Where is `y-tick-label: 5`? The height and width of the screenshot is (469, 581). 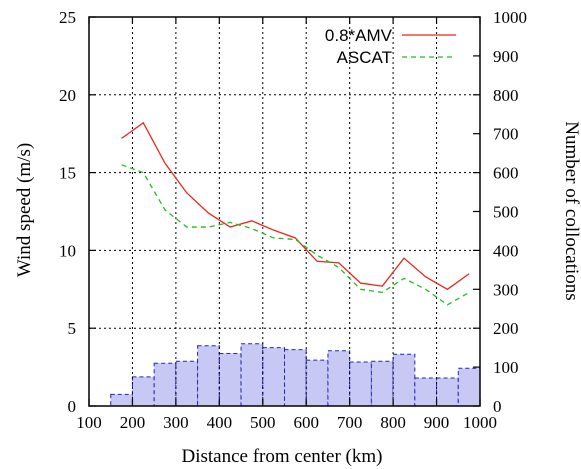 y-tick-label: 5 is located at coordinates (72, 328).